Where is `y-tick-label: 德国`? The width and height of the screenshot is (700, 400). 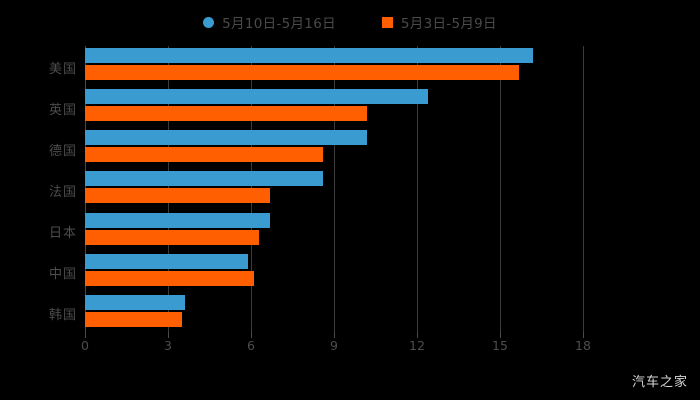 y-tick-label: 德国 is located at coordinates (62, 151).